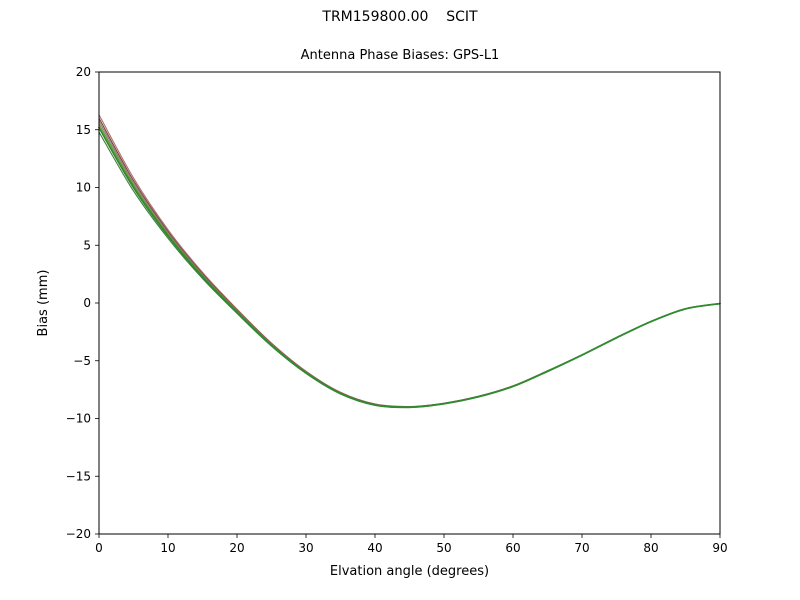  Describe the element at coordinates (82, 361) in the screenshot. I see `y-tick-label: −5` at that location.